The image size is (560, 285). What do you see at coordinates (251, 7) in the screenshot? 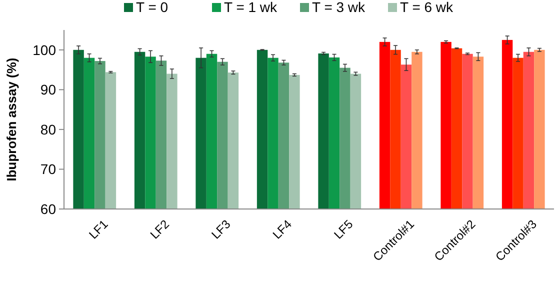
I see `legend-label: T = 1 wk` at bounding box center [251, 7].